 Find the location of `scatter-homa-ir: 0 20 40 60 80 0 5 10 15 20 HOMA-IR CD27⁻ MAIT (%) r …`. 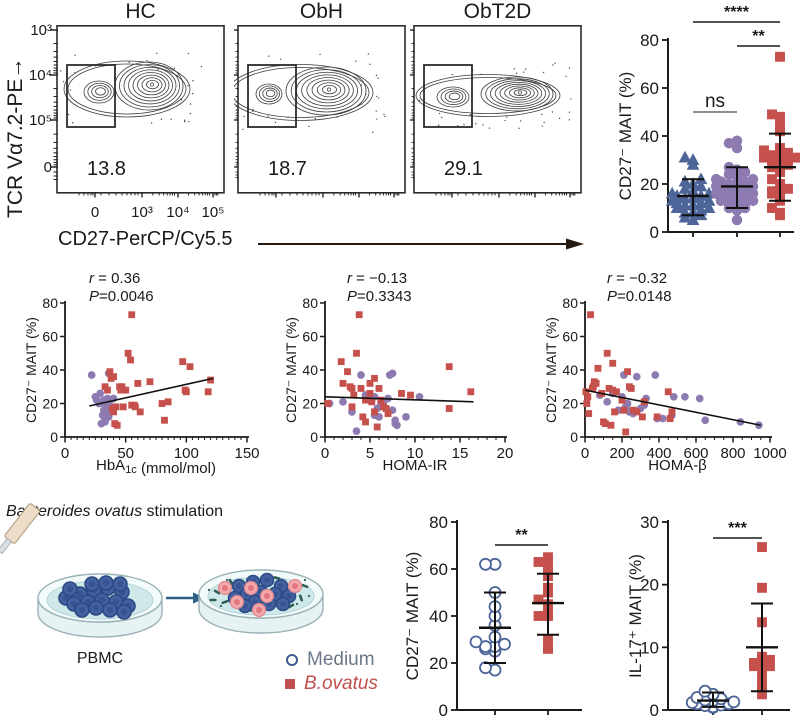

scatter-homa-ir: 0 20 40 60 80 0 5 10 15 20 HOMA-IR CD27⁻ MAIT (%) r … is located at coordinates (399, 372).